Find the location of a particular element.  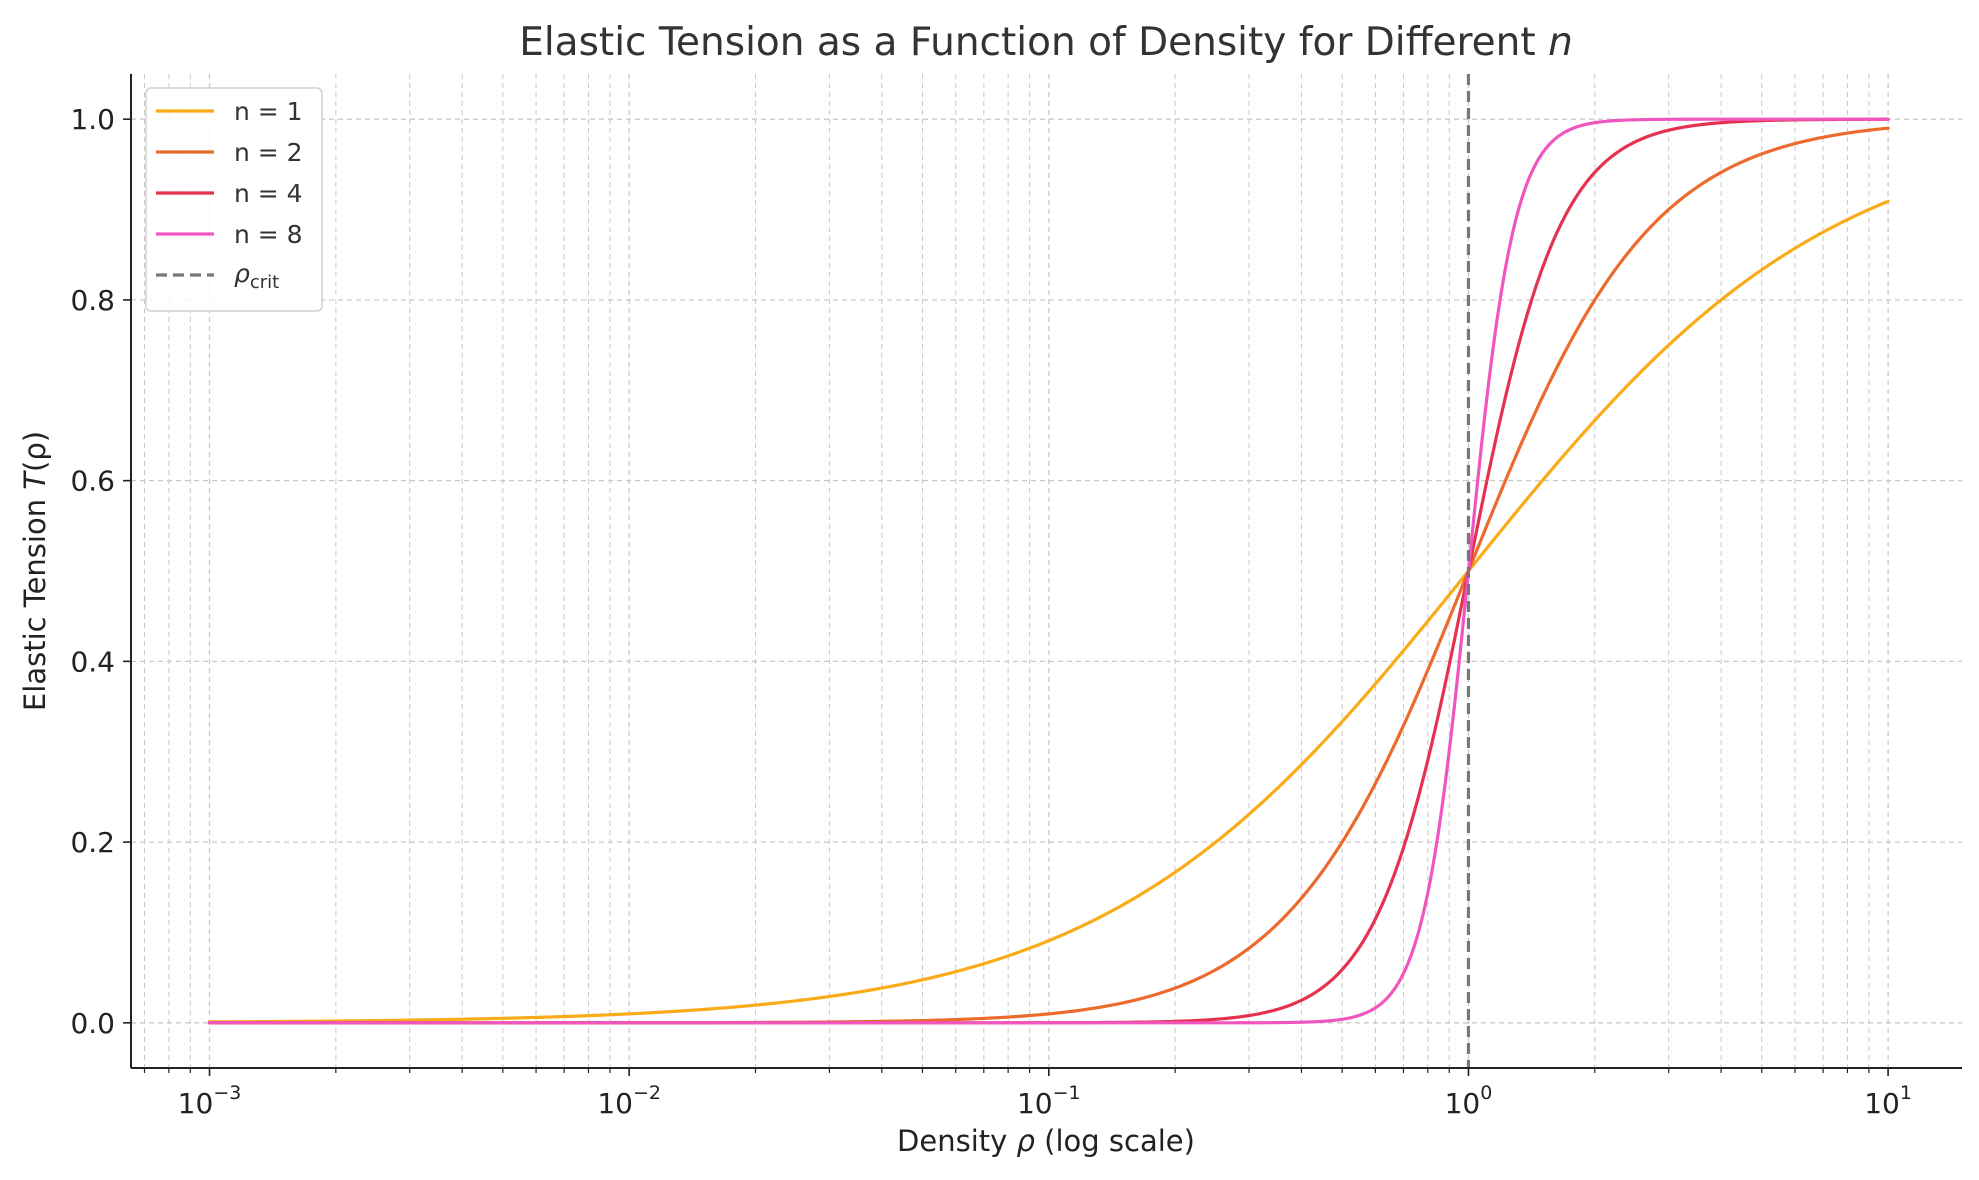

x-tick-label-exponent: 1 is located at coordinates (1906, 1093).